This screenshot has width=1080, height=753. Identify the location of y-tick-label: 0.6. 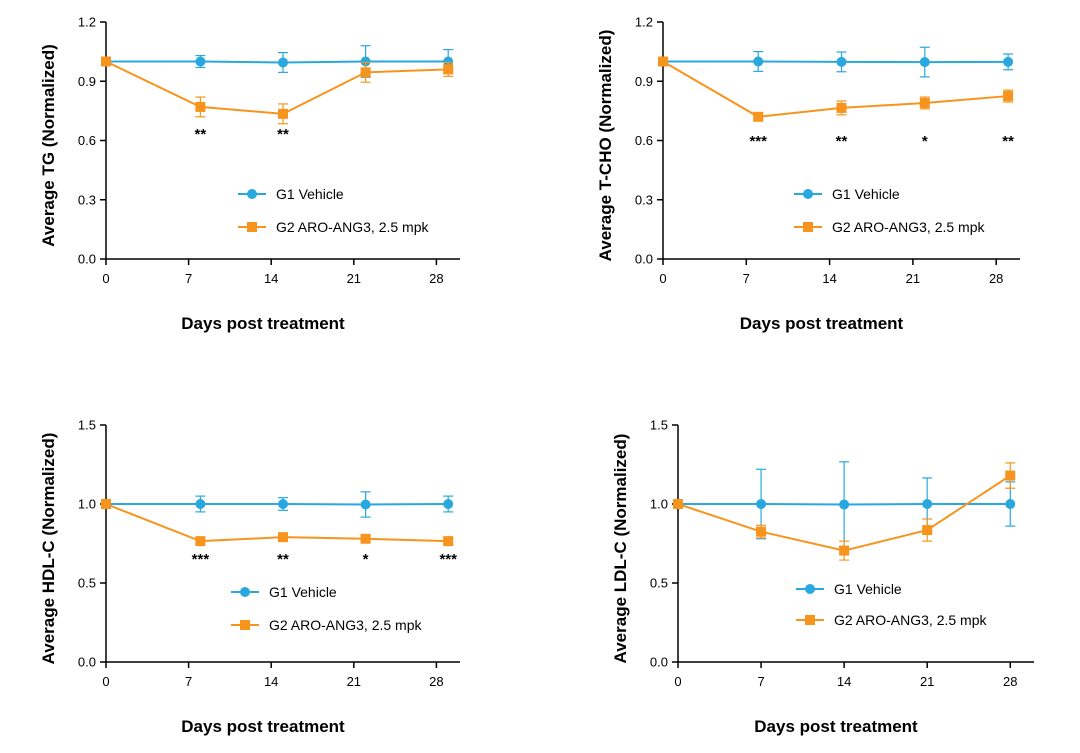
(87, 140).